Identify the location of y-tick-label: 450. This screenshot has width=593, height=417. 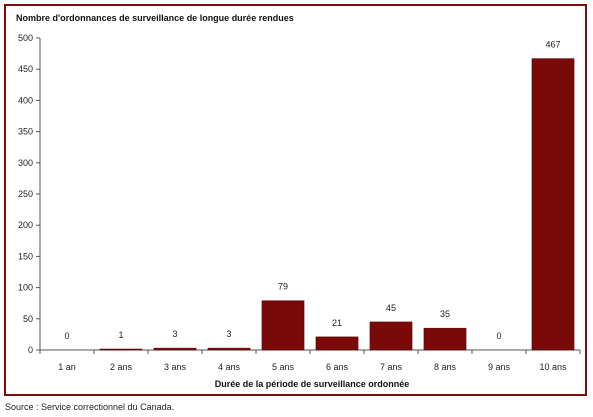
(25, 69).